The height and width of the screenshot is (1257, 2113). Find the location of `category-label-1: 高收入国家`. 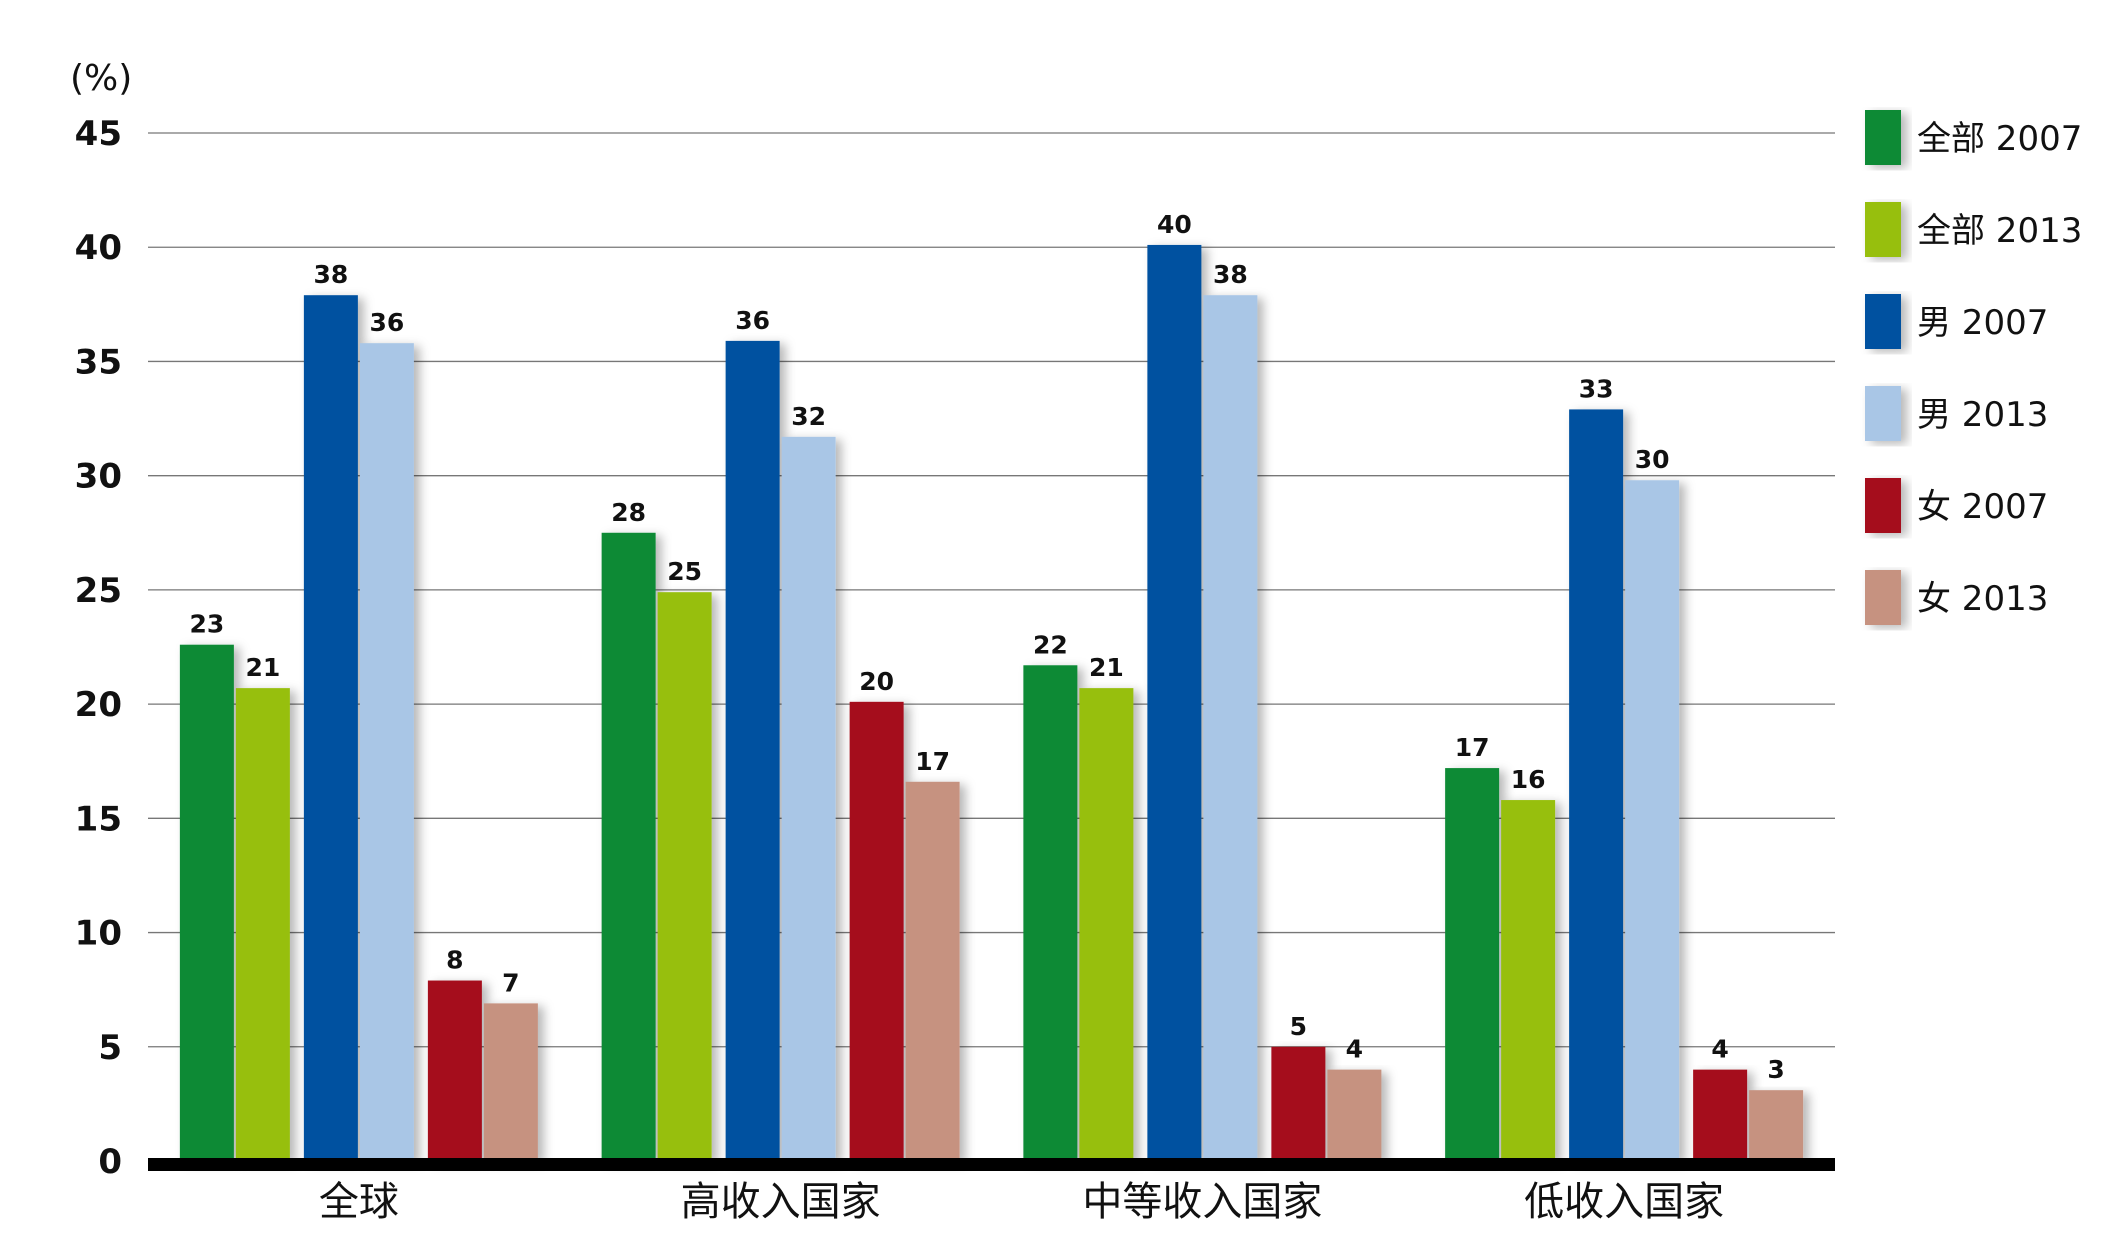

category-label-1: 高收入国家 is located at coordinates (781, 1202).